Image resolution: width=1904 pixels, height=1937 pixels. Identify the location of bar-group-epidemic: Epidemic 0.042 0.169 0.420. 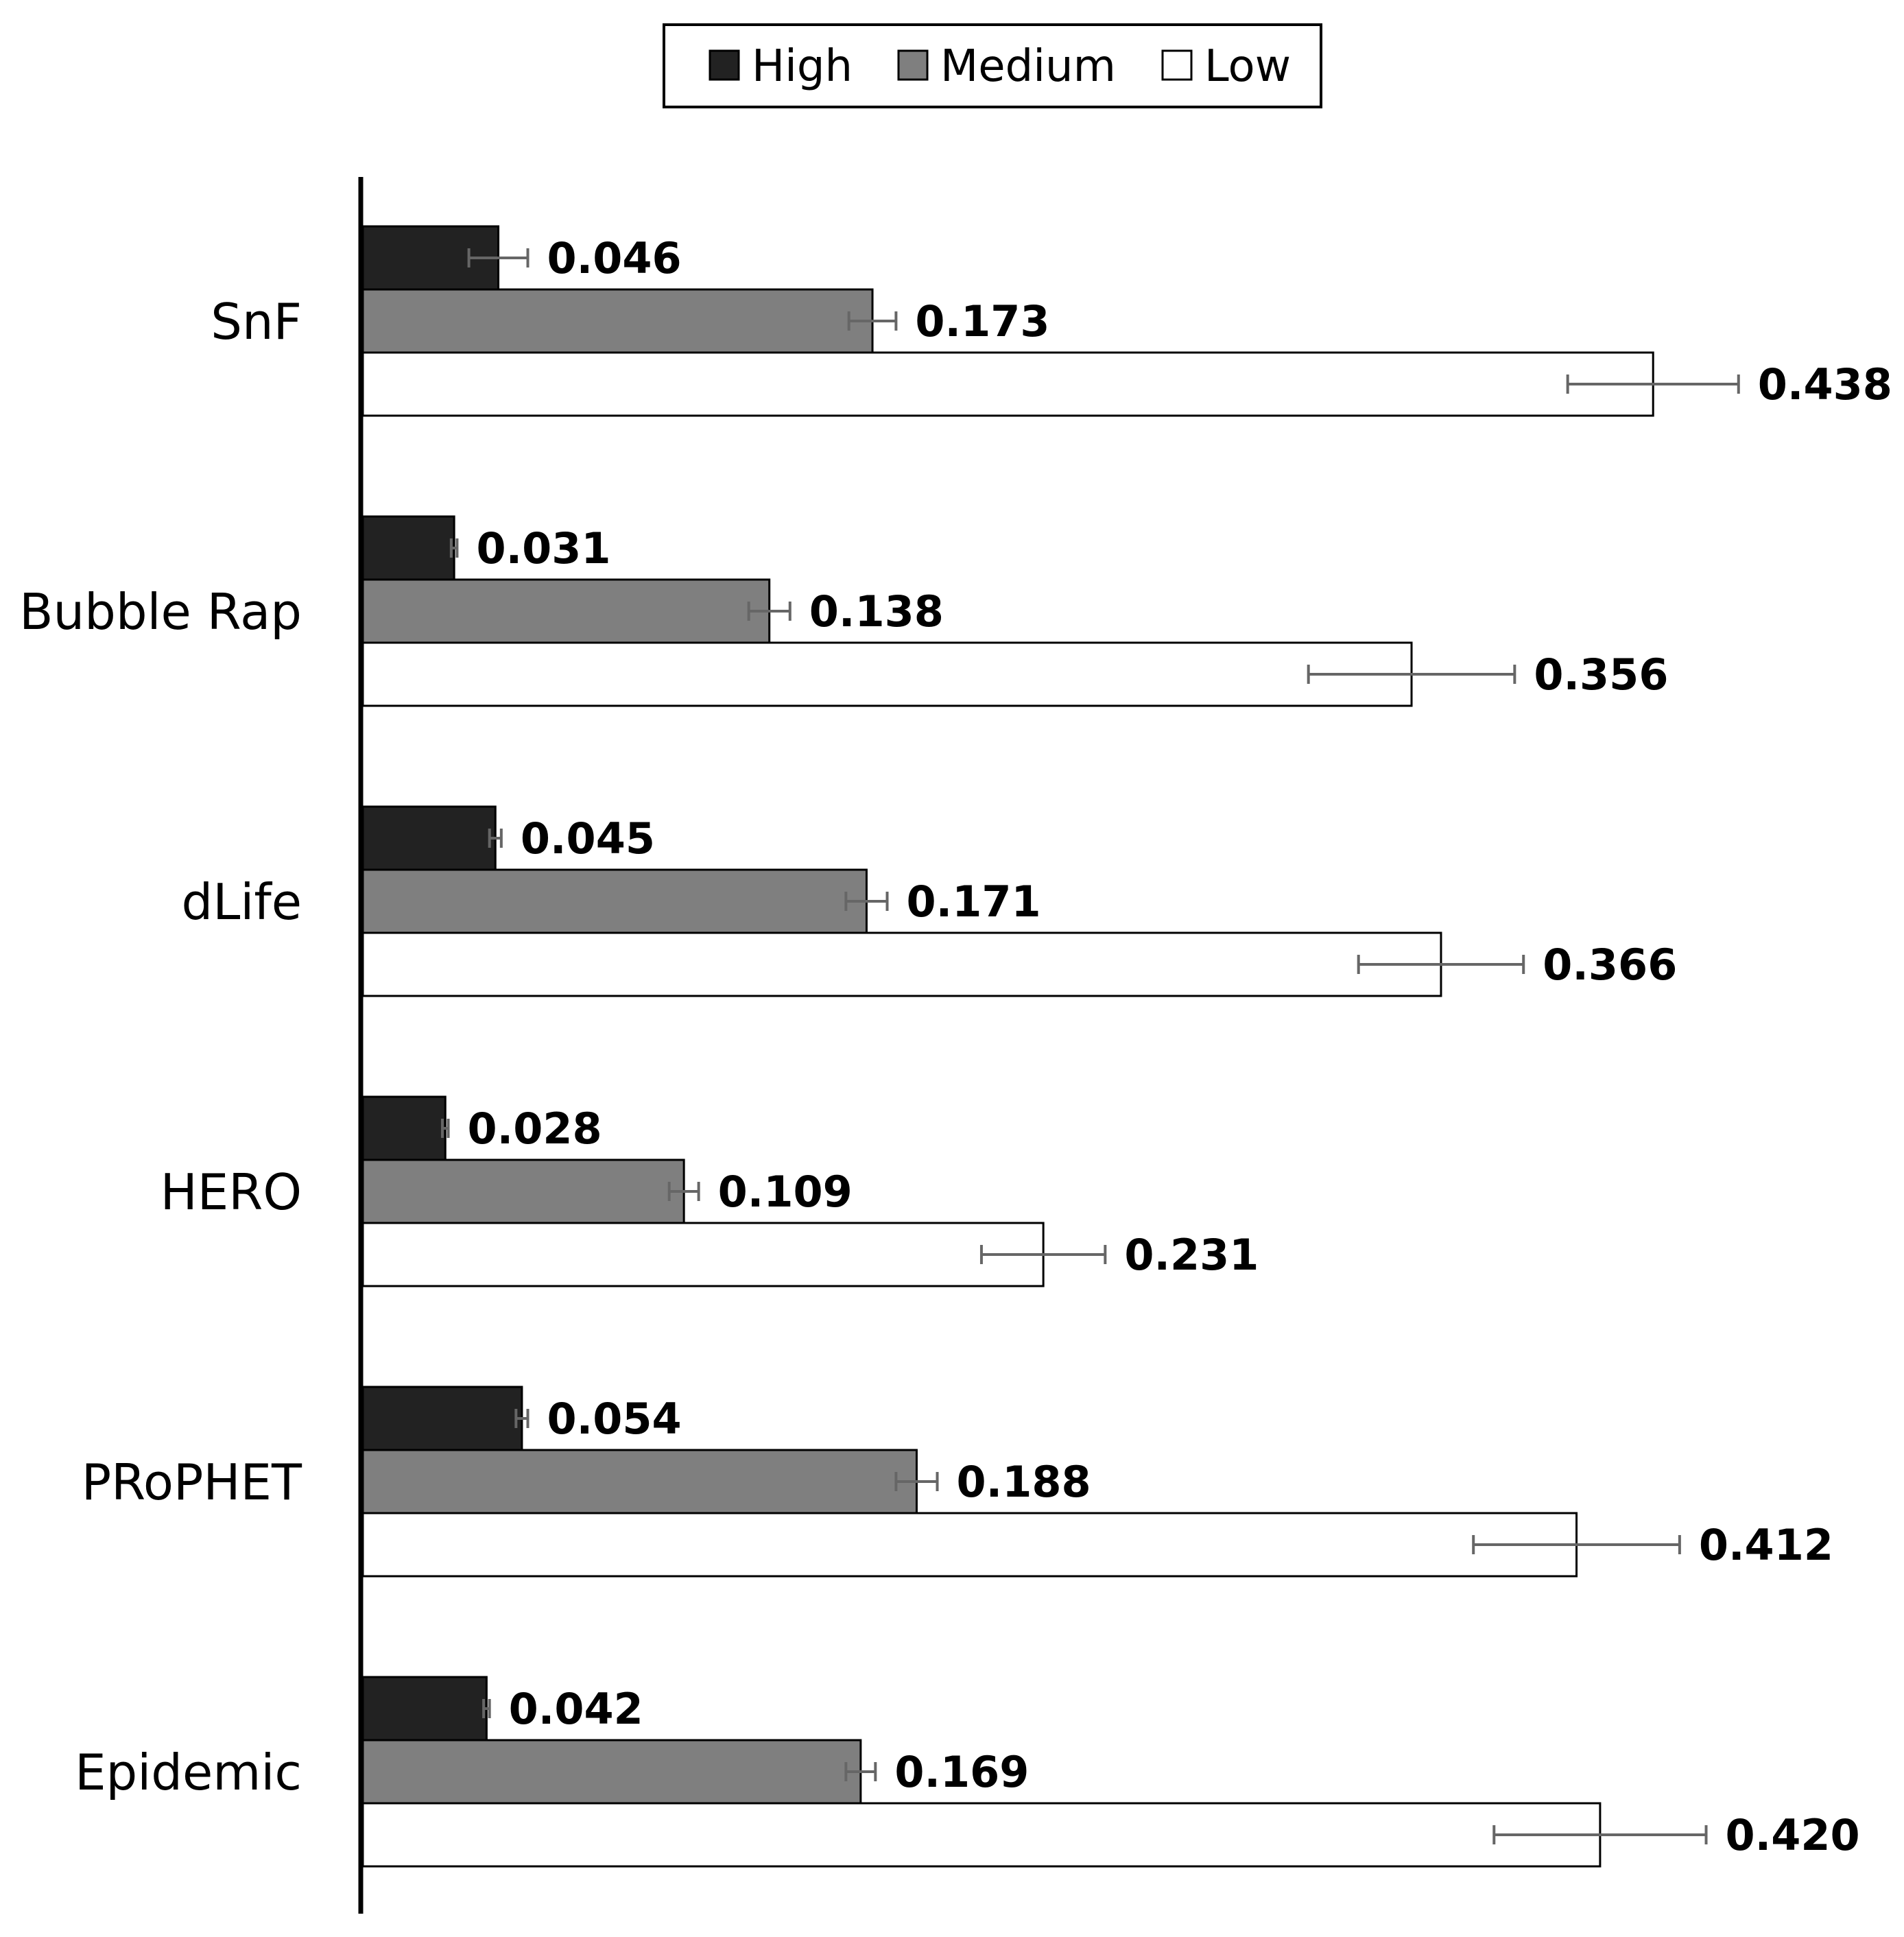
(968, 1772).